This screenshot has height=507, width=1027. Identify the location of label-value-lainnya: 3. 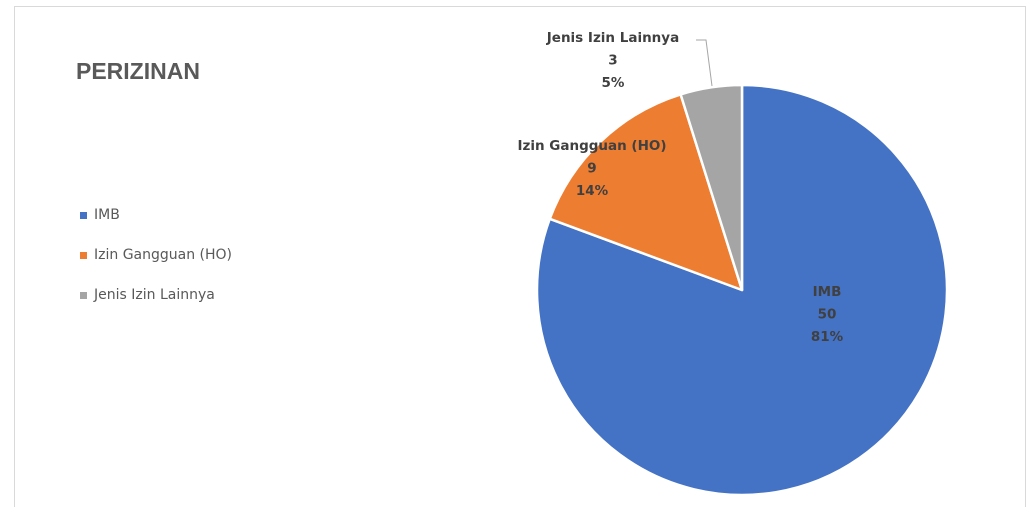
(612, 61).